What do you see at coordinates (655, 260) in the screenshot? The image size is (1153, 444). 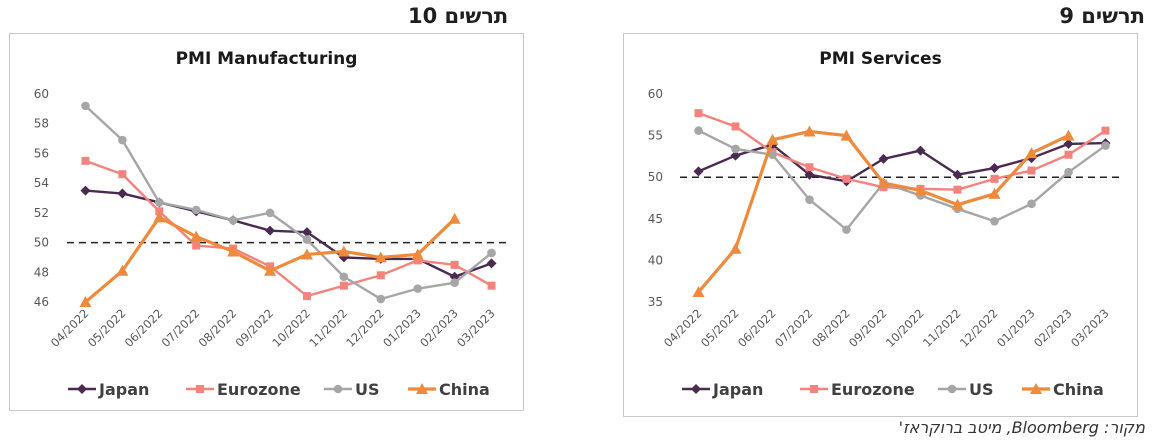 I see `y-tick-label: 40` at bounding box center [655, 260].